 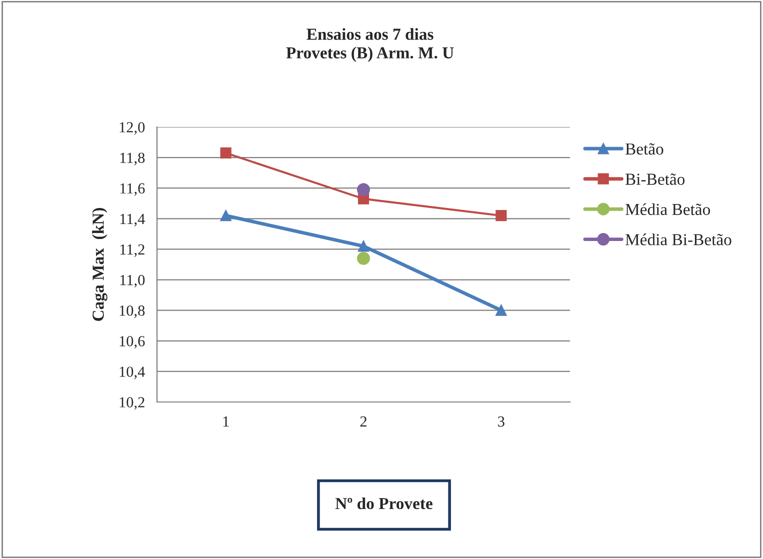 I want to click on y-tick-label: 11,6, so click(x=132, y=189).